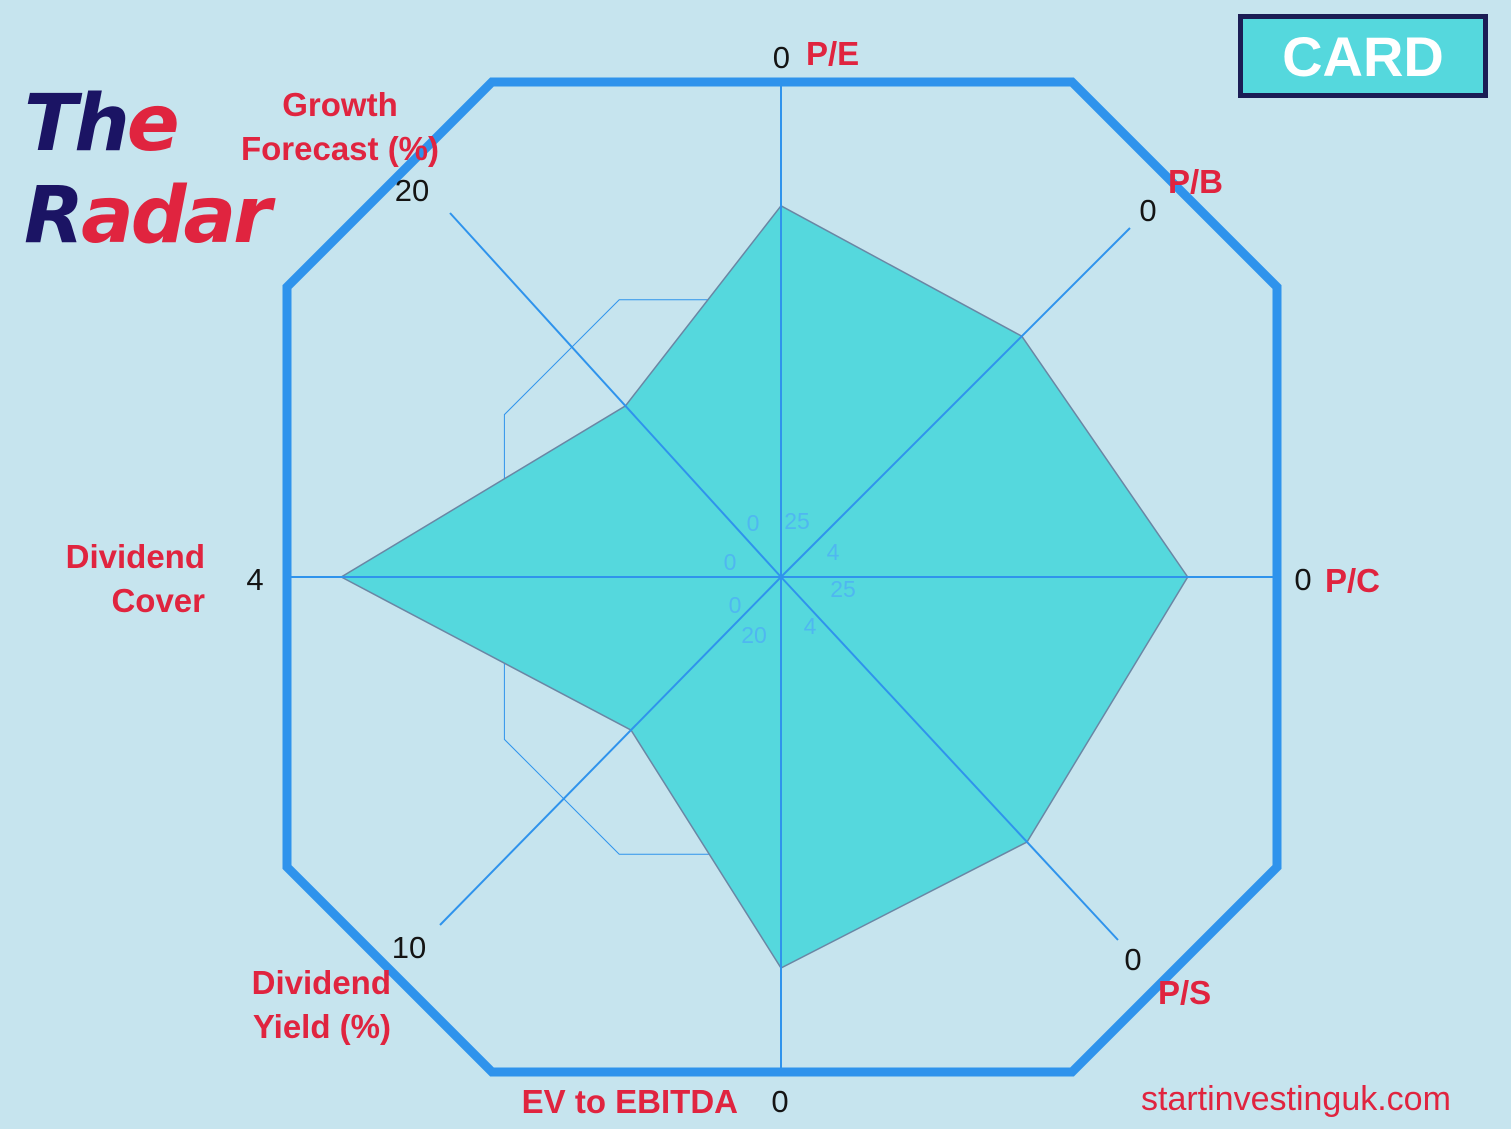 The height and width of the screenshot is (1129, 1511). What do you see at coordinates (754, 635) in the screenshot?
I see `inner-tick-ev: 20` at bounding box center [754, 635].